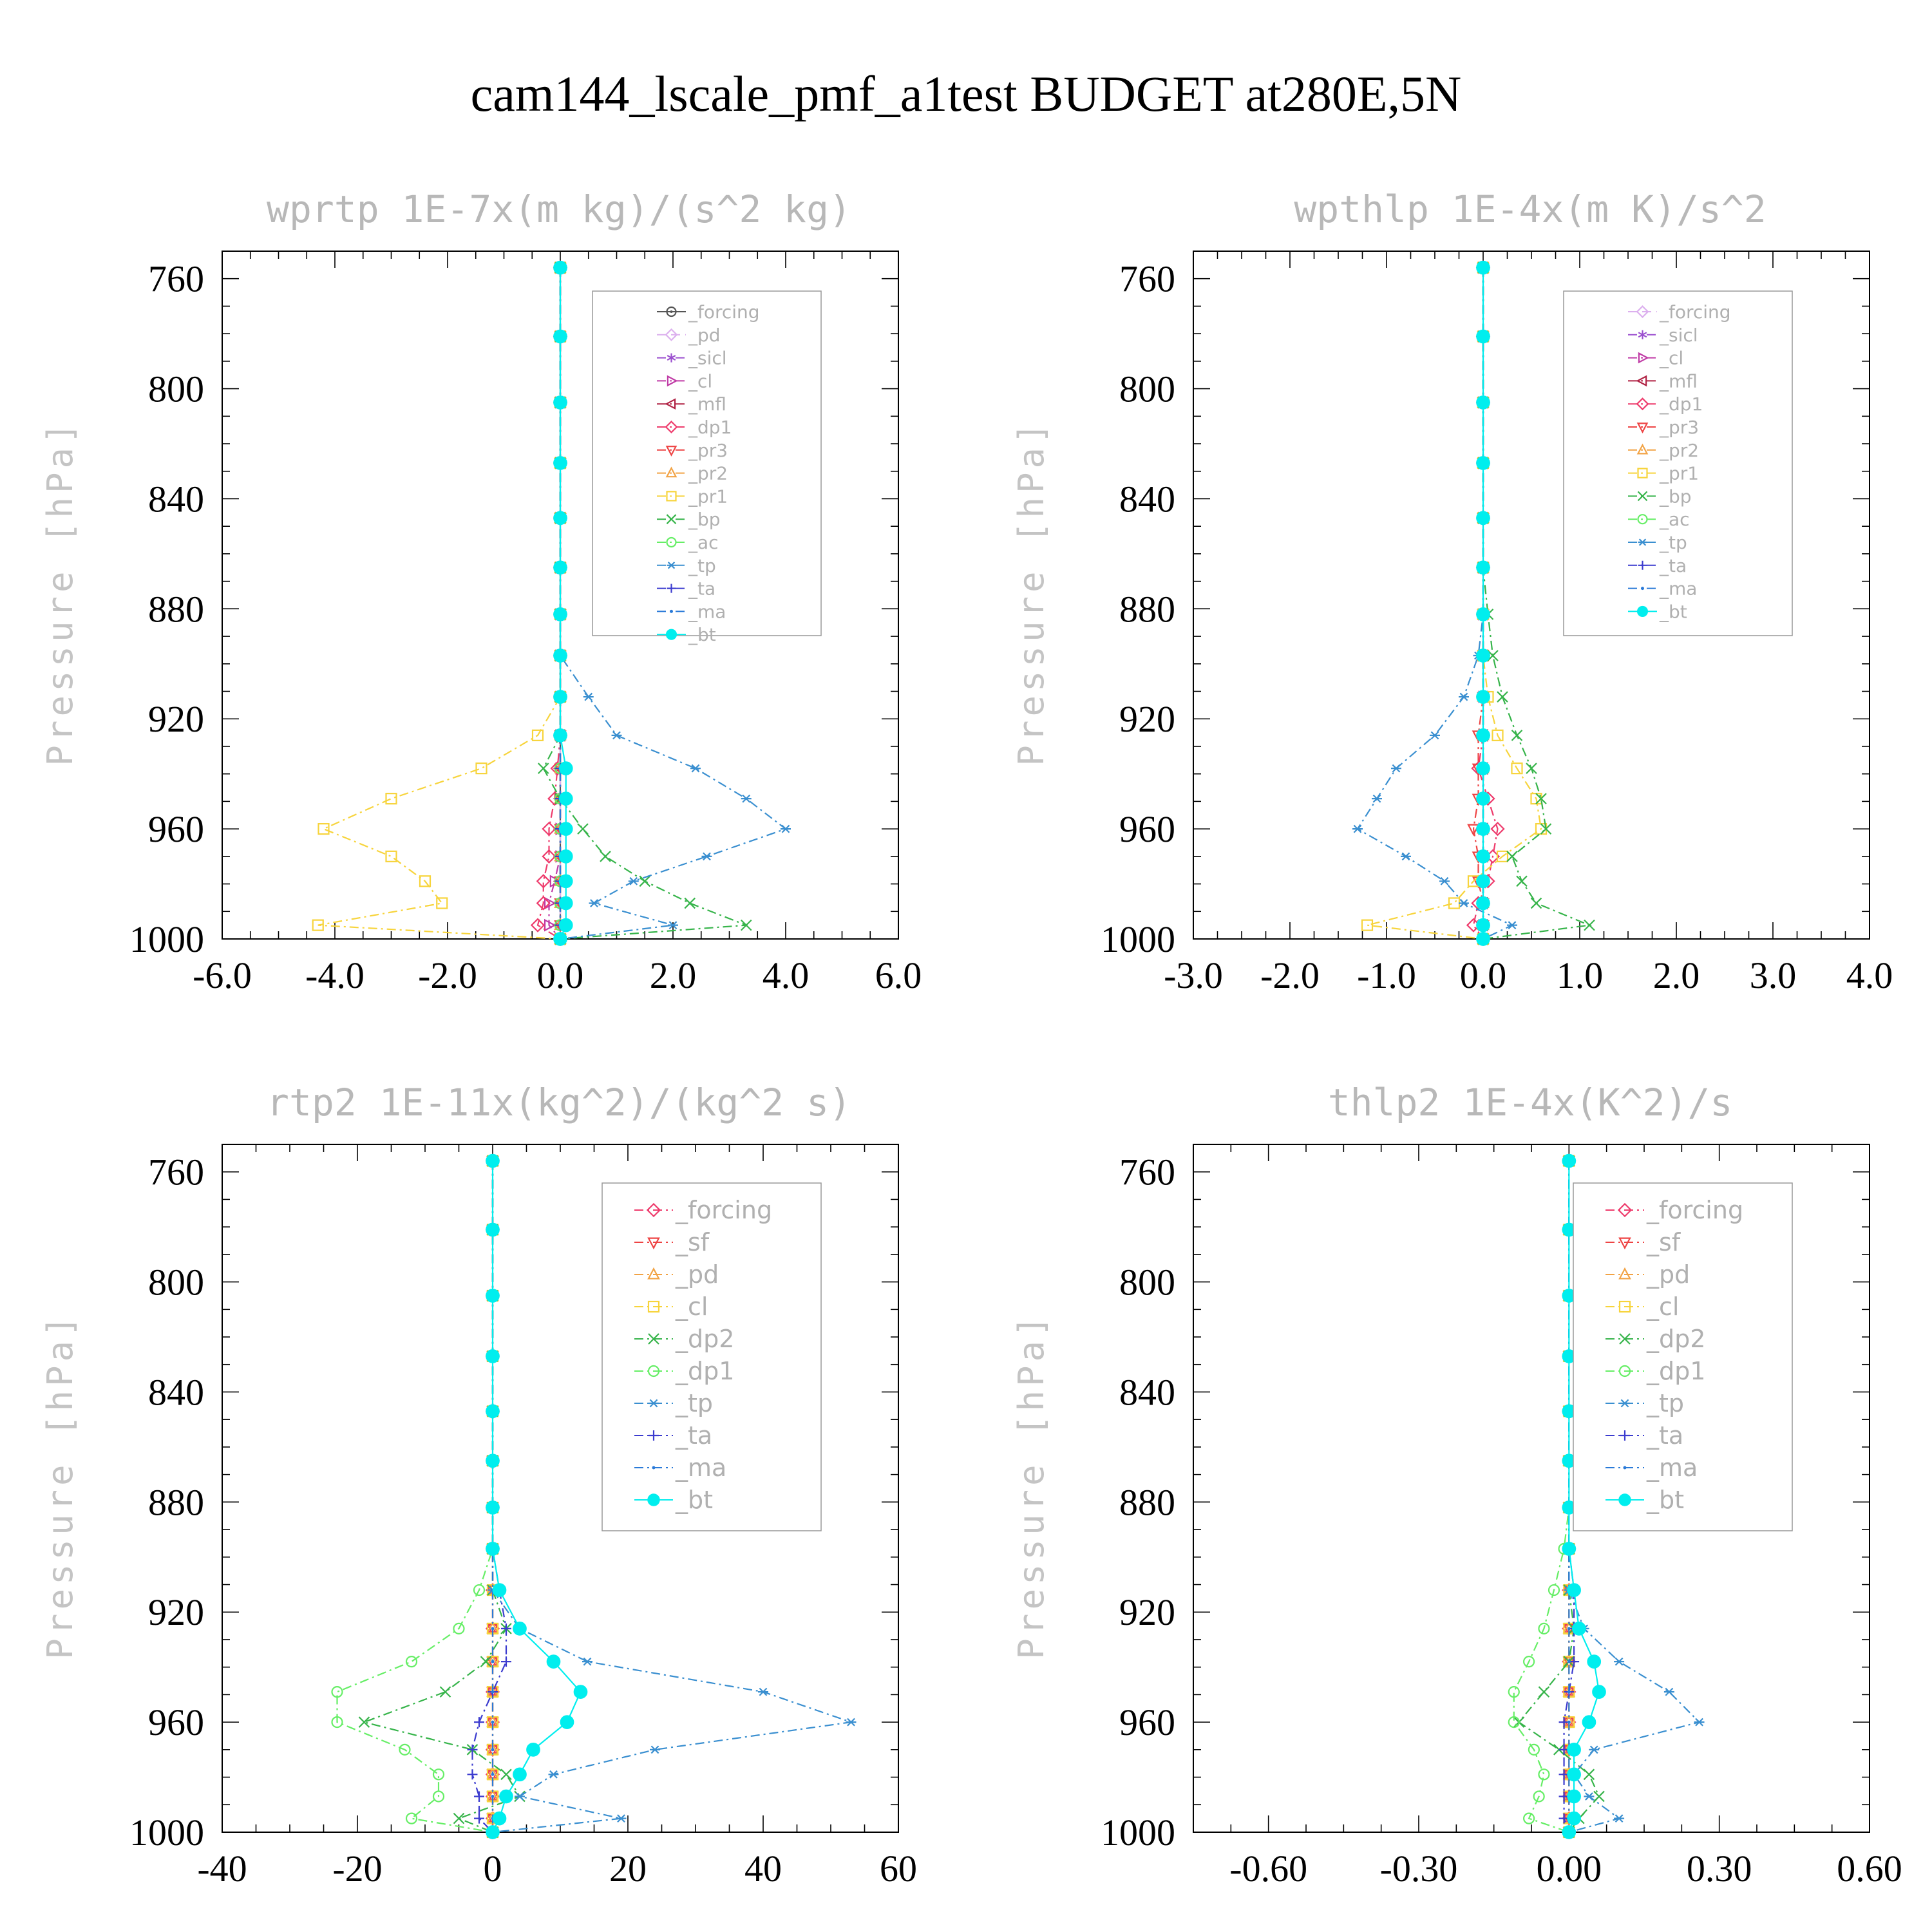 This screenshot has height=1932, width=1932. I want to click on y-tick-label: 880, so click(176, 609).